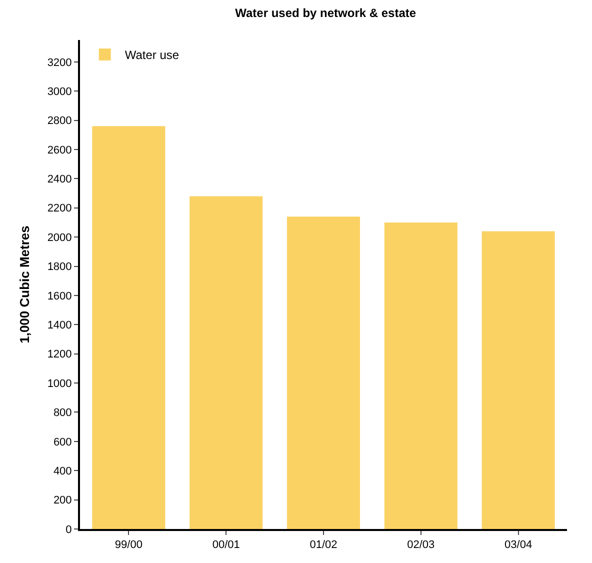  Describe the element at coordinates (59, 267) in the screenshot. I see `y-tick-label: 1800` at that location.